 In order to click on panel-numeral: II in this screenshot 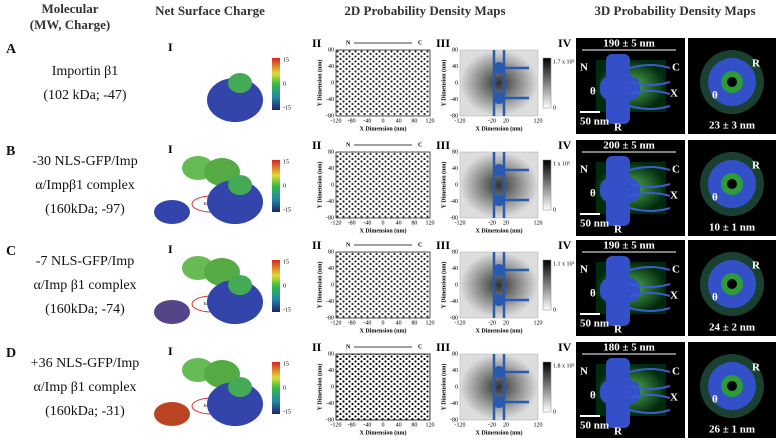, I will do `click(317, 347)`.